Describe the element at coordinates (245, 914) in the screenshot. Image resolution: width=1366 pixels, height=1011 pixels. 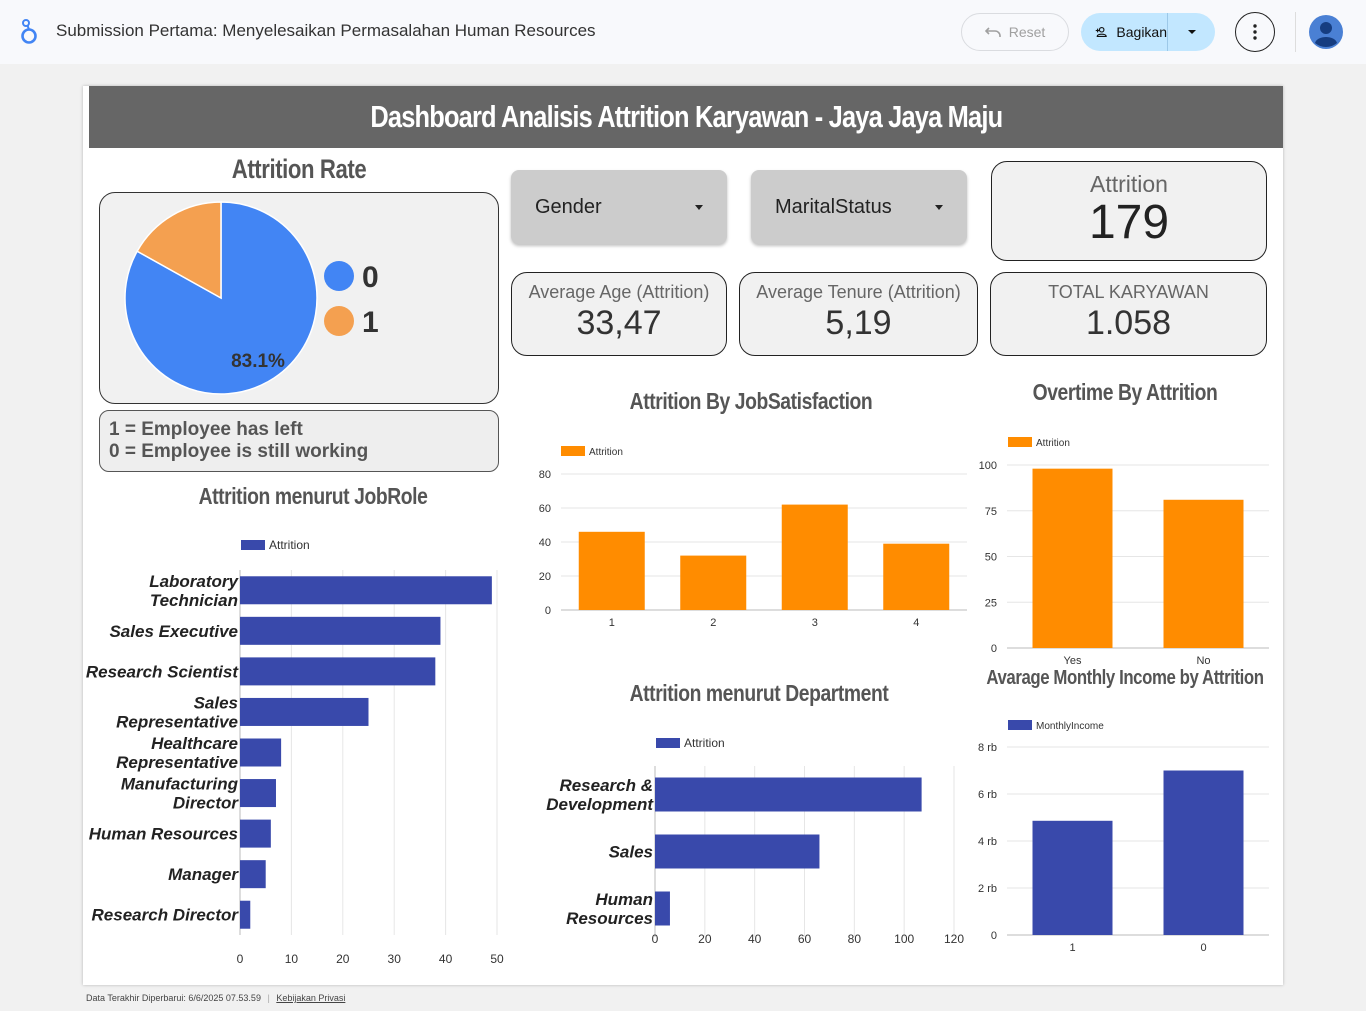
I see `bar-Research Director` at that location.